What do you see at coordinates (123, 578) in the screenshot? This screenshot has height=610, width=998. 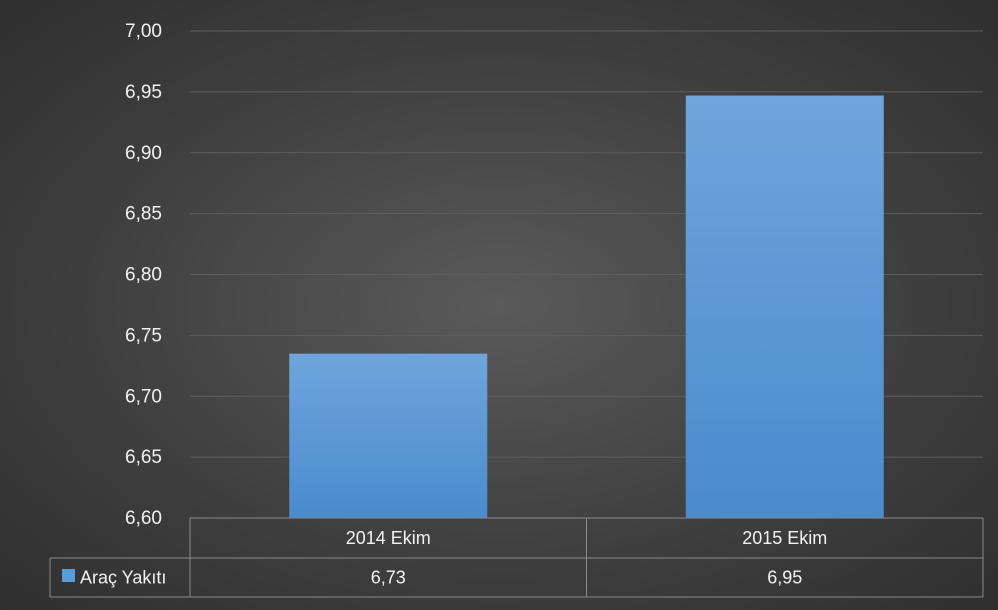 I see `legend-label: Araç Yakıtı` at bounding box center [123, 578].